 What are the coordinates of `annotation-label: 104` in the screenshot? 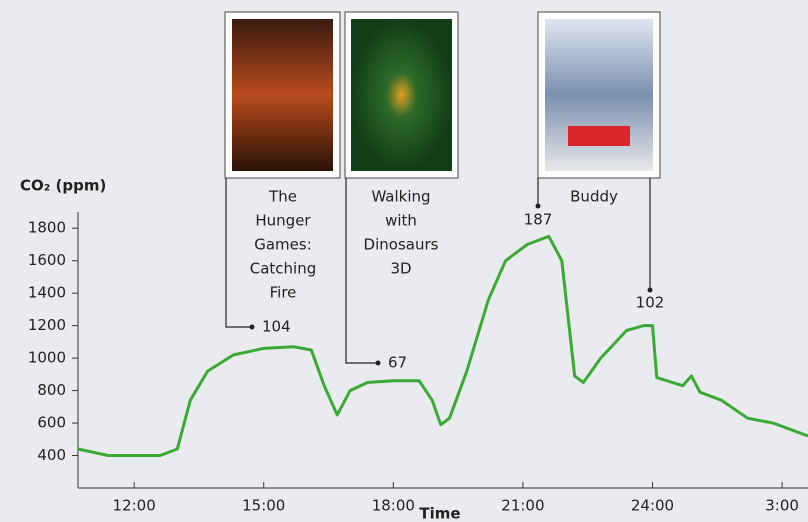 It's located at (276, 327).